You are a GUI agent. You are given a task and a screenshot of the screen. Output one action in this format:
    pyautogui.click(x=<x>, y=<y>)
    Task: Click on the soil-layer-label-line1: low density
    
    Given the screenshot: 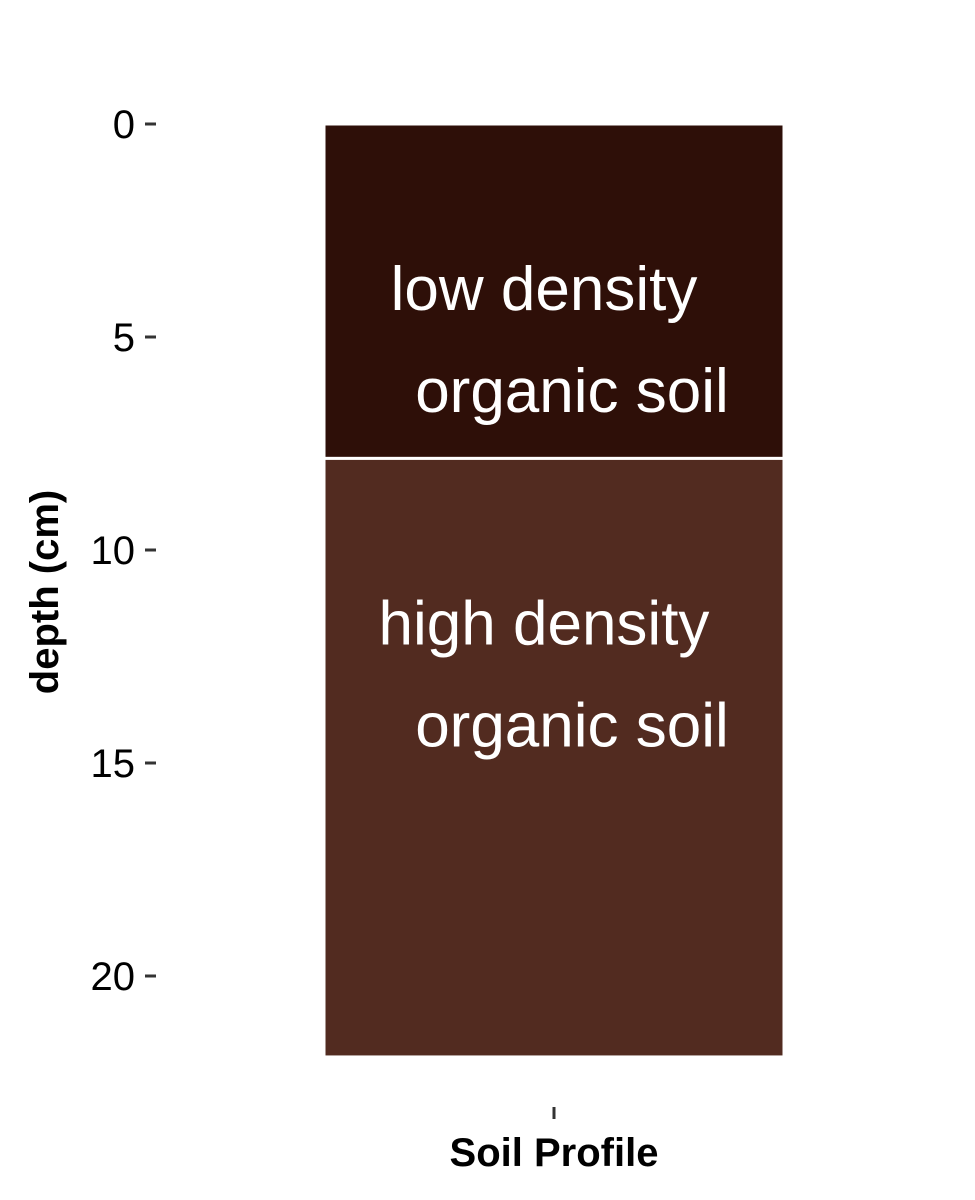 What is the action you would take?
    pyautogui.click(x=544, y=289)
    